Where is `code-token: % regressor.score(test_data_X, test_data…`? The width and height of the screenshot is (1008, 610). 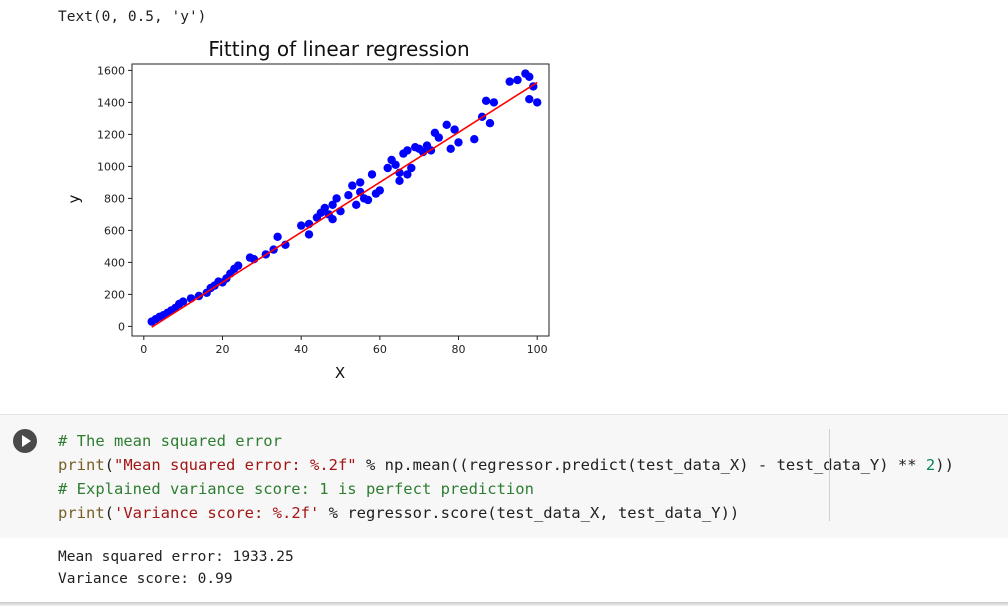 code-token: % regressor.score(test_data_X, test_data… is located at coordinates (529, 513).